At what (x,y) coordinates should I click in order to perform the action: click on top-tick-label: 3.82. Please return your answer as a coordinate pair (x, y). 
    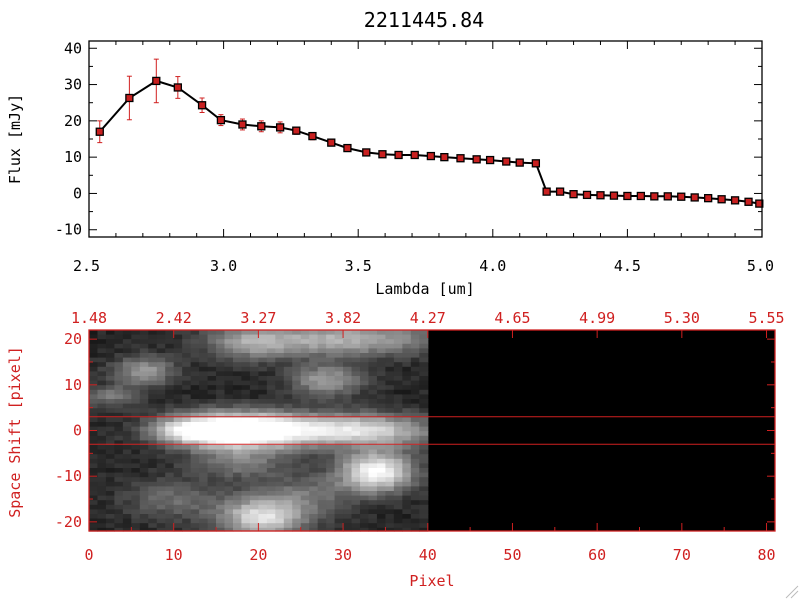
    Looking at the image, I should click on (343, 318).